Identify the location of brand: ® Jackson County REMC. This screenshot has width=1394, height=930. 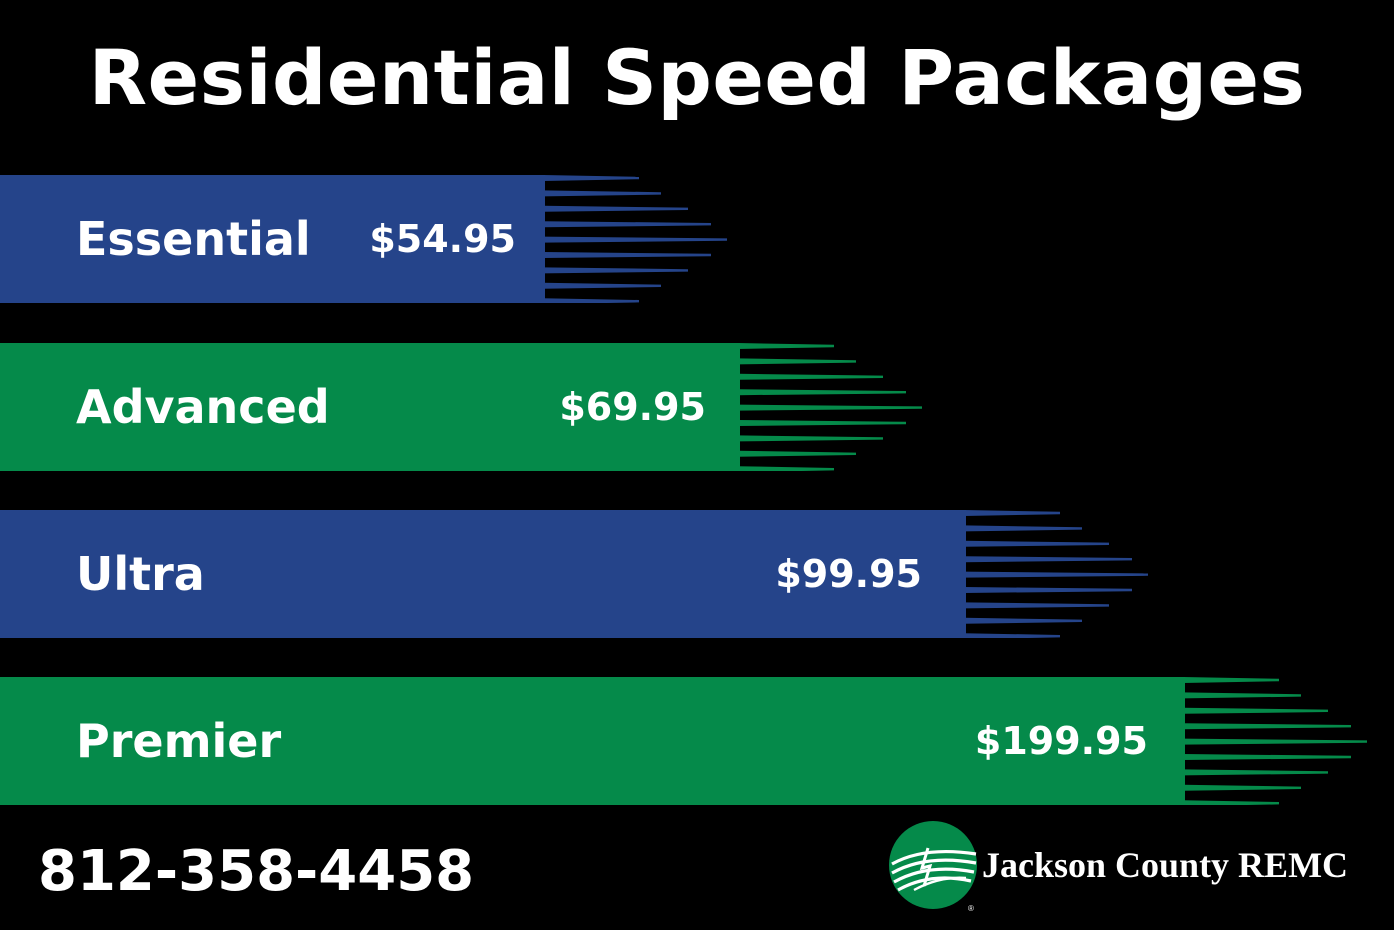
(1128, 866).